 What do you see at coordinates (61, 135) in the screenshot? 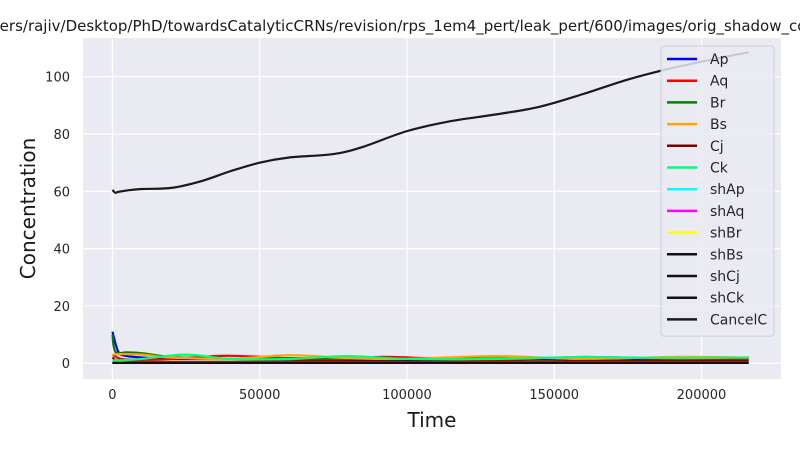
I see `y-tick-label: 80` at bounding box center [61, 135].